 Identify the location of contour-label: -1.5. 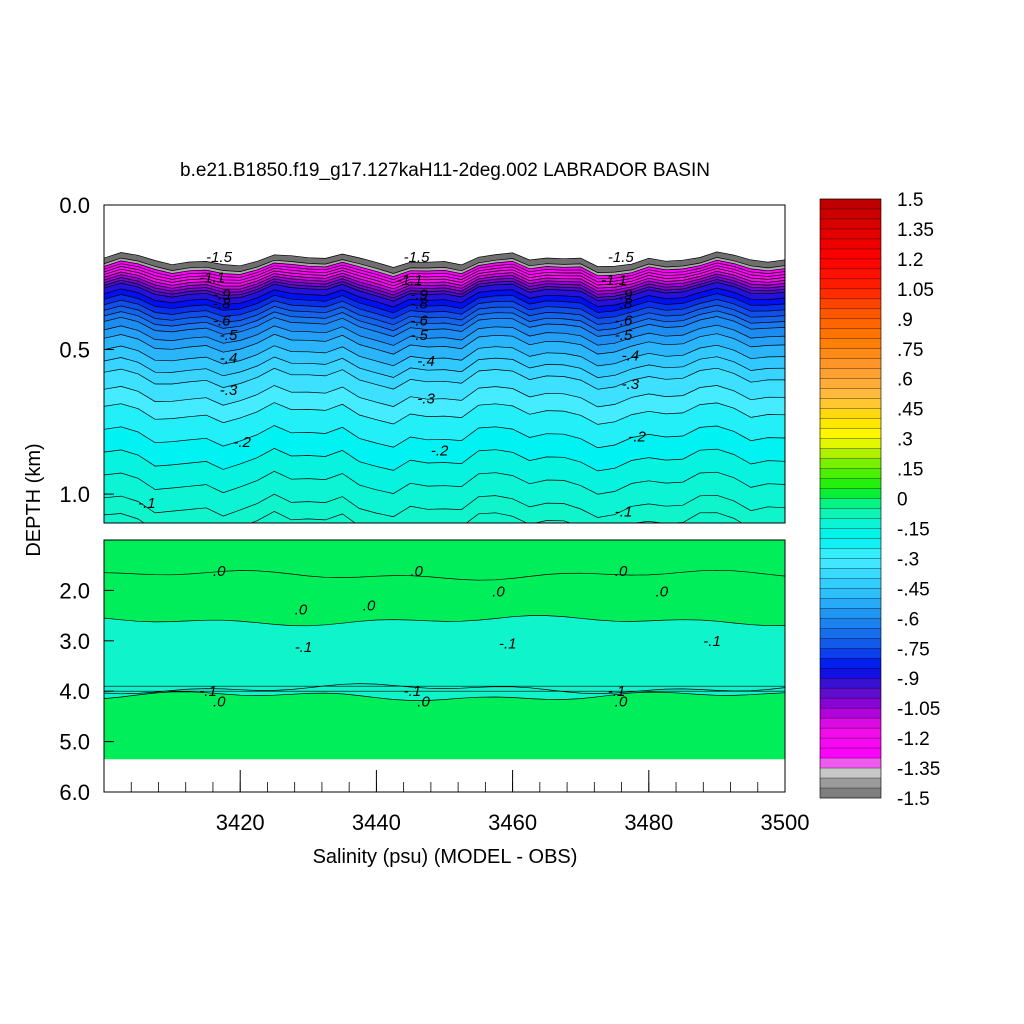
(621, 257).